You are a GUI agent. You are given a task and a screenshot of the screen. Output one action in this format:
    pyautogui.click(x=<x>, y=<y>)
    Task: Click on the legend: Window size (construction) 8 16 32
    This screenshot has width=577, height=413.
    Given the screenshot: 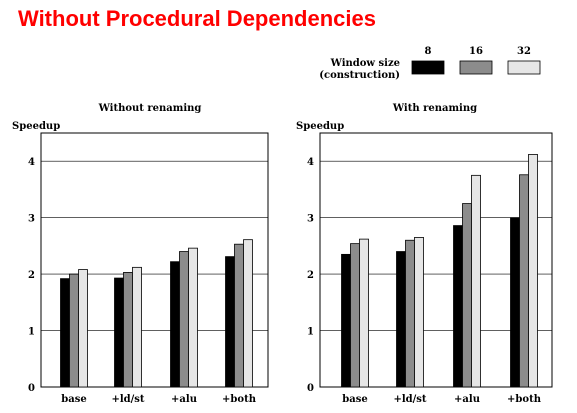 What is the action you would take?
    pyautogui.click(x=430, y=63)
    